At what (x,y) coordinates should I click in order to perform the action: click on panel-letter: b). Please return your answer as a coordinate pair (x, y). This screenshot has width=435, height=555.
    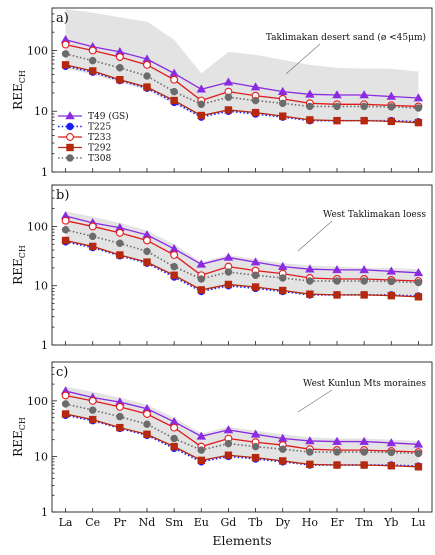
    Looking at the image, I should click on (62, 195).